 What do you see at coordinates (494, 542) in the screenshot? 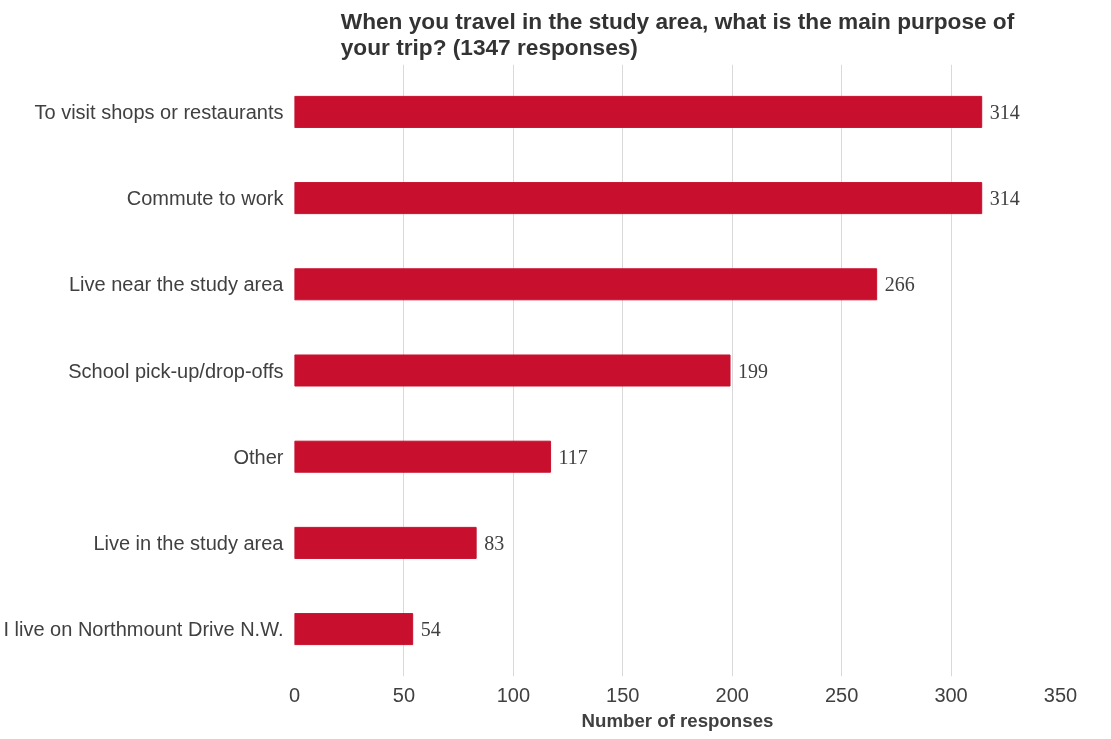
I see `data-label: 83` at bounding box center [494, 542].